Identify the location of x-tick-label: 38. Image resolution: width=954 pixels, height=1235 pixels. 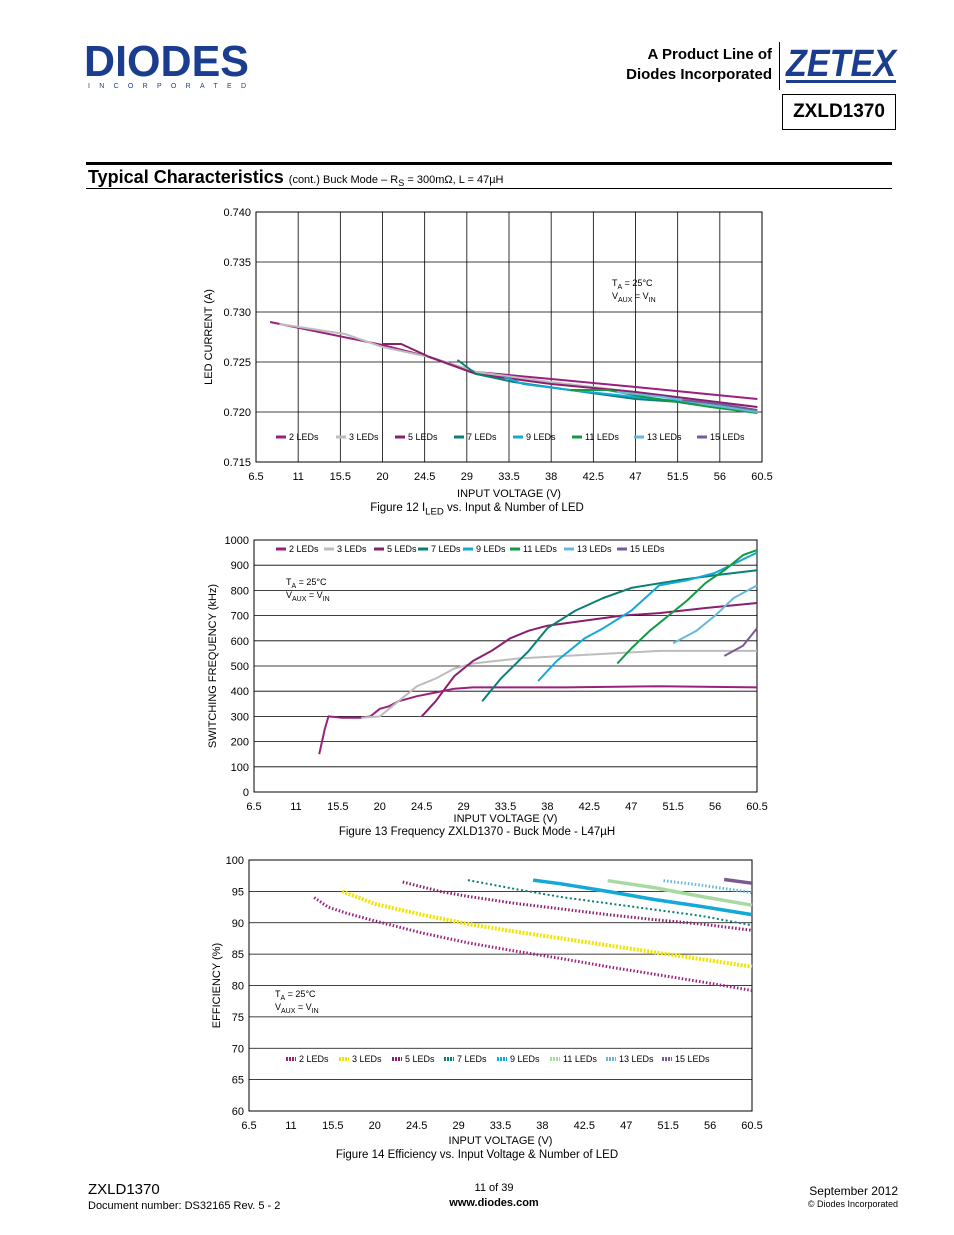
(542, 1126).